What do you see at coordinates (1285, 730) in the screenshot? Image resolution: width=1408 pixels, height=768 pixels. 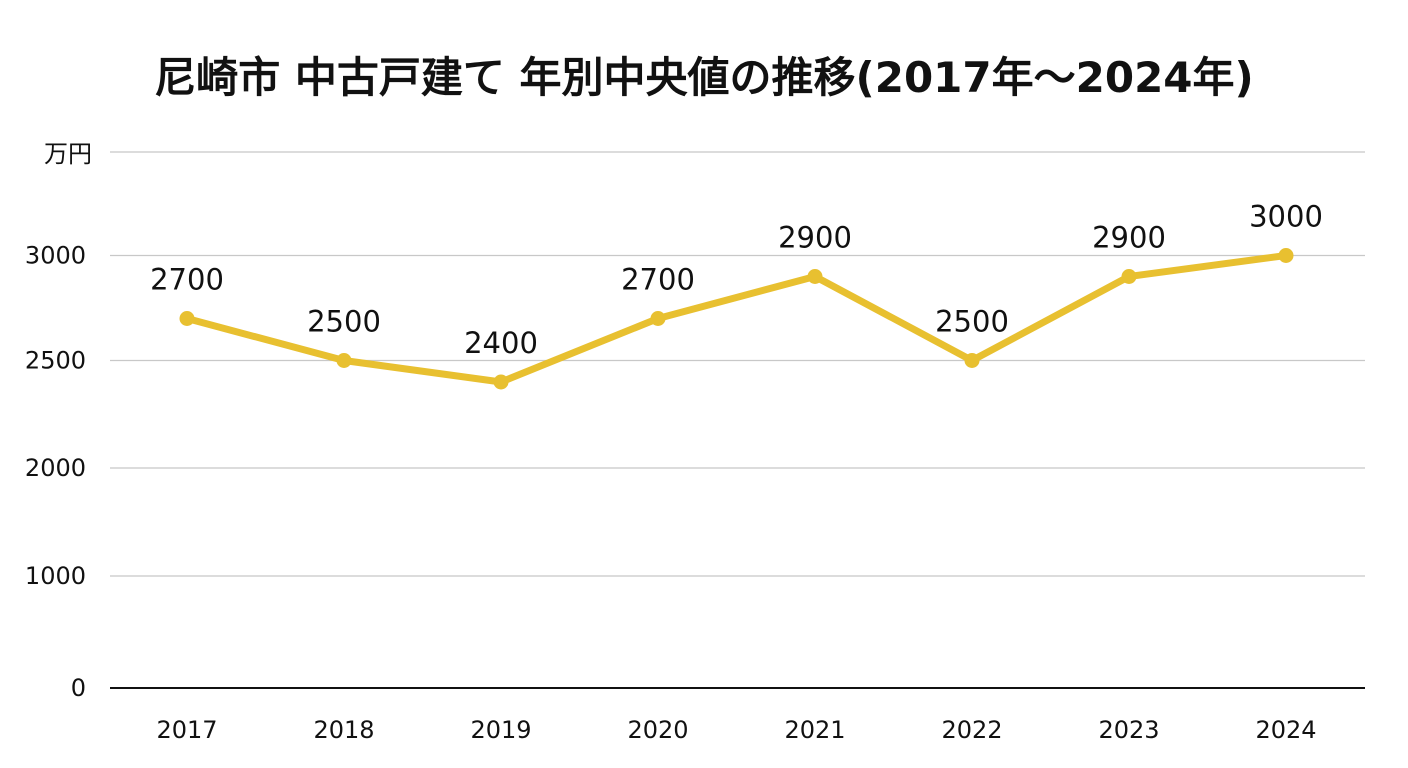 I see `x-tick-label: 2024` at bounding box center [1285, 730].